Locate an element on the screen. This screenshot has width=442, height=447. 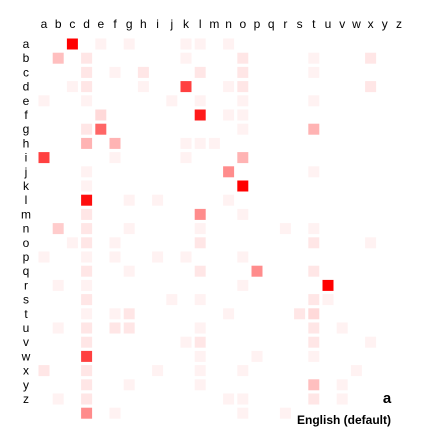
panel-label: a is located at coordinates (387, 398).